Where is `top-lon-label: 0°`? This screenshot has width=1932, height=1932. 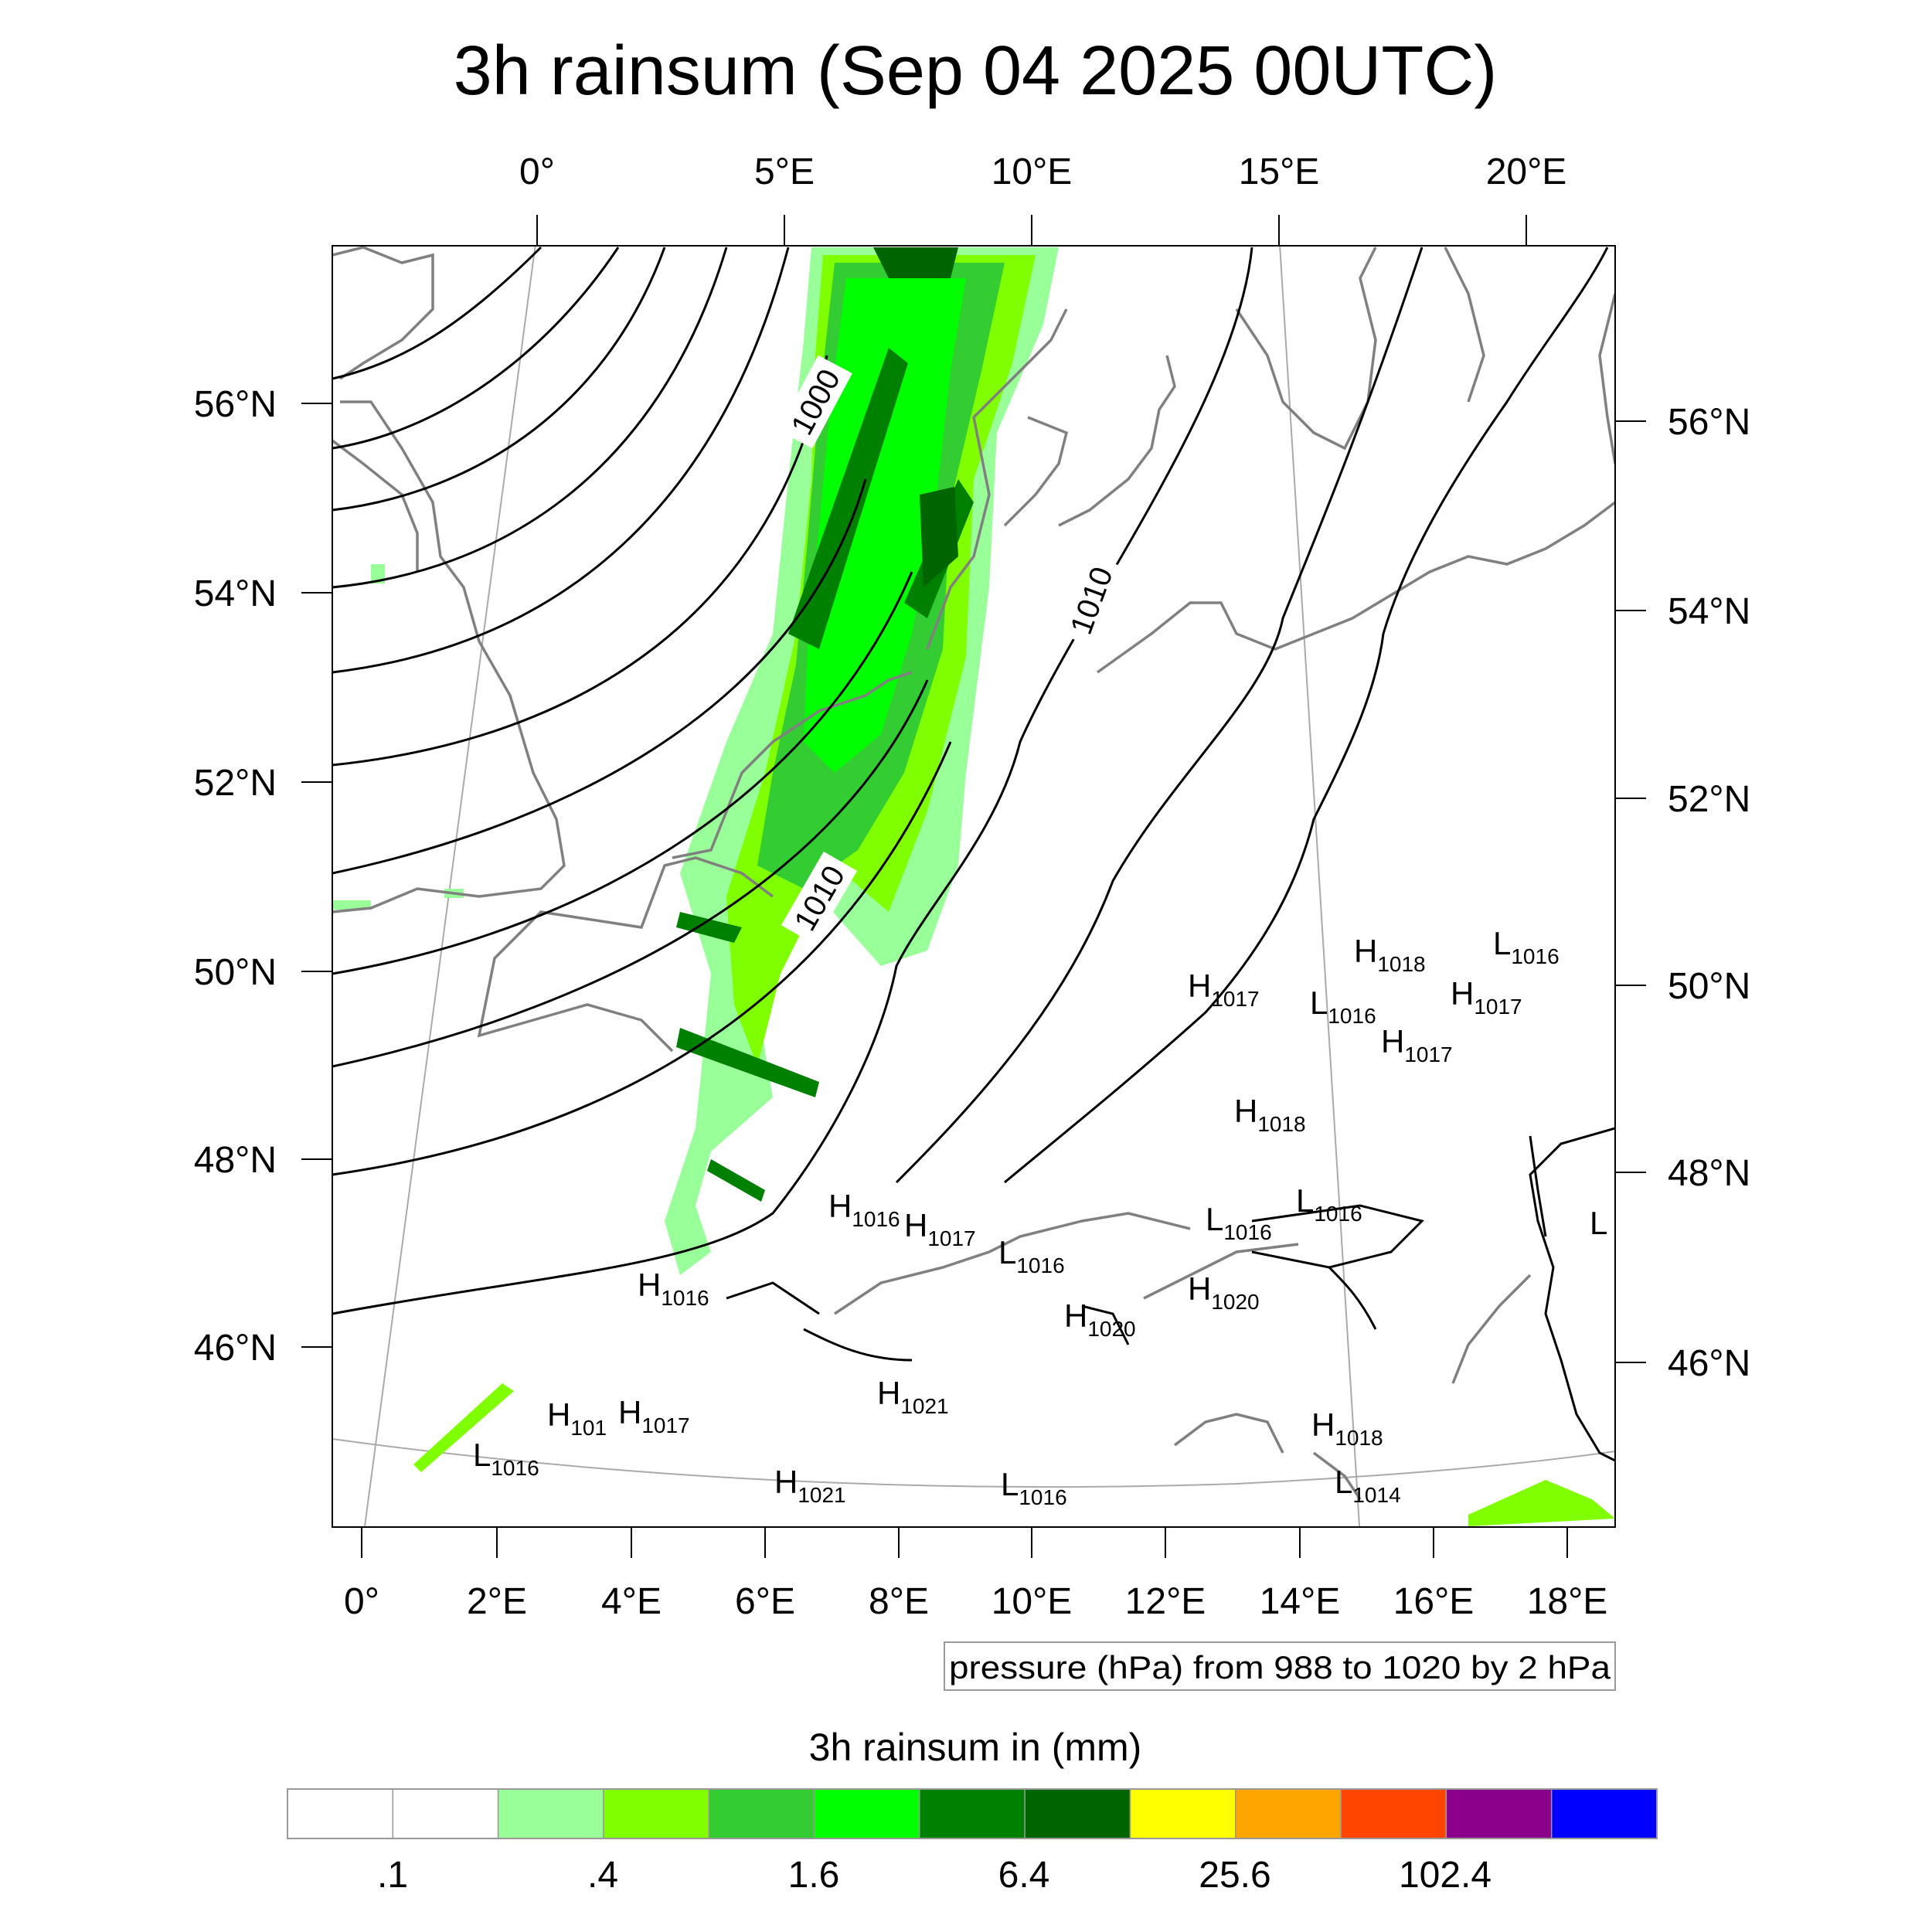 top-lon-label: 0° is located at coordinates (537, 171).